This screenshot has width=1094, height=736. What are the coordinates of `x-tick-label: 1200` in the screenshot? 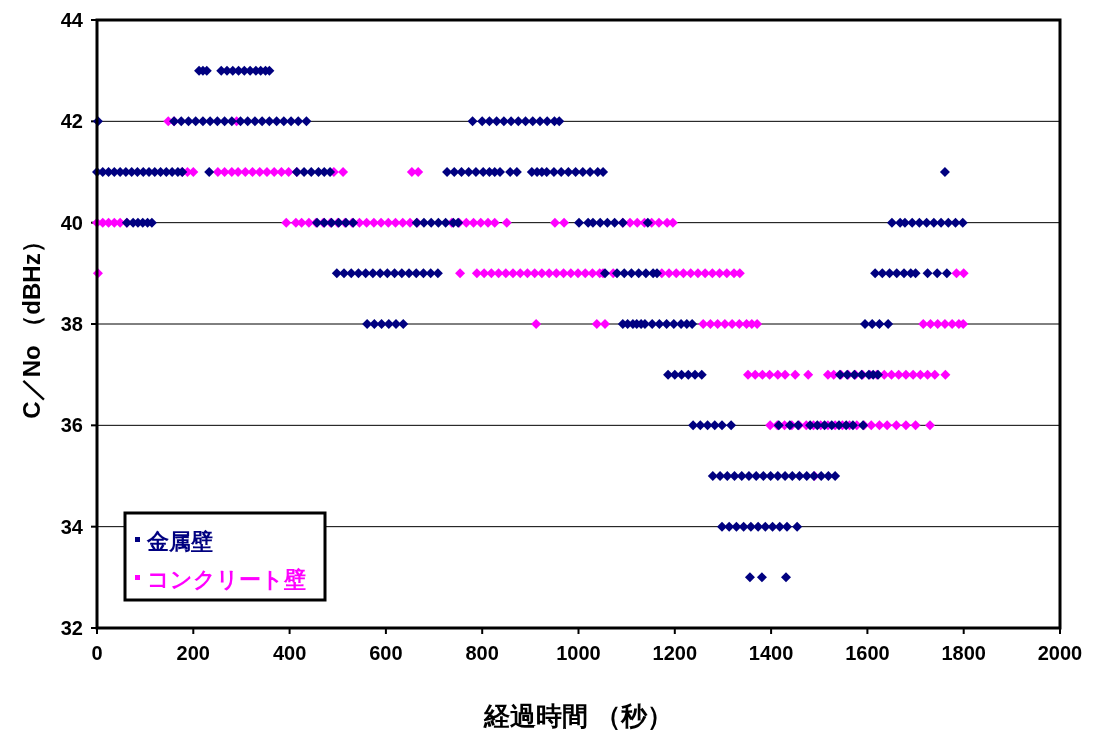 It's located at (675, 653).